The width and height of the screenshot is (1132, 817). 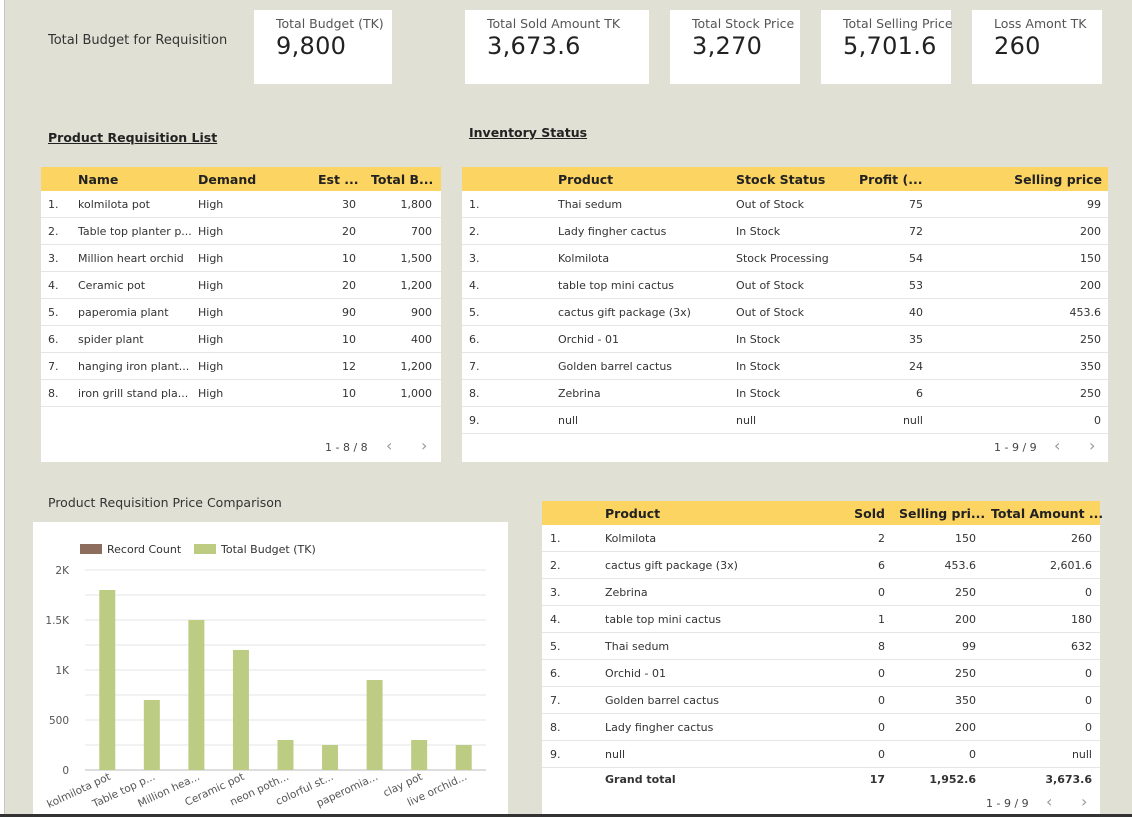 What do you see at coordinates (821, 592) in the screenshot?
I see `table-row: 3. Zebrina 0 250 0` at bounding box center [821, 592].